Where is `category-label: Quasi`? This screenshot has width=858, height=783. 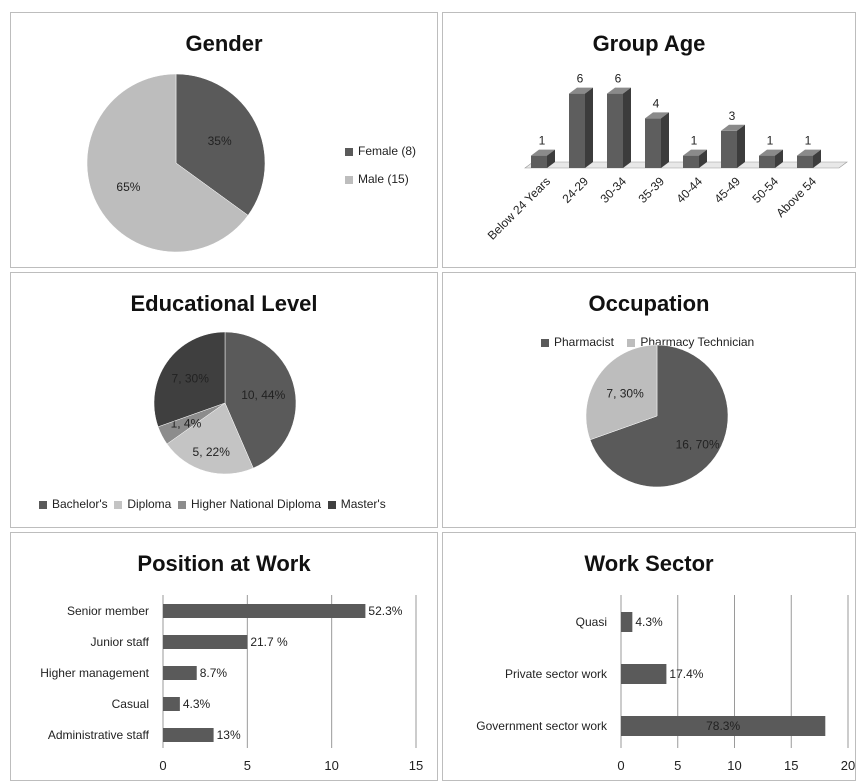 category-label: Quasi is located at coordinates (591, 622).